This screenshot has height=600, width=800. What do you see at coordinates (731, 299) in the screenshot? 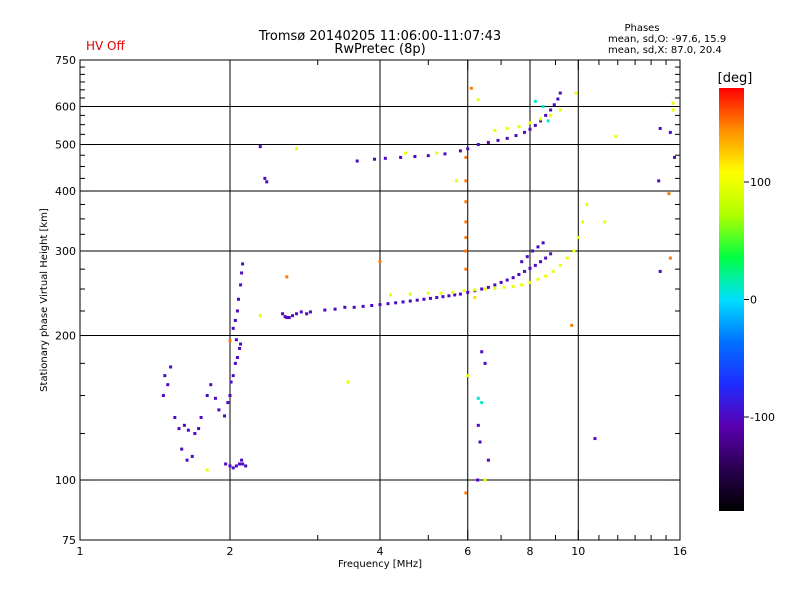
I see `colorbar-gradient` at bounding box center [731, 299].